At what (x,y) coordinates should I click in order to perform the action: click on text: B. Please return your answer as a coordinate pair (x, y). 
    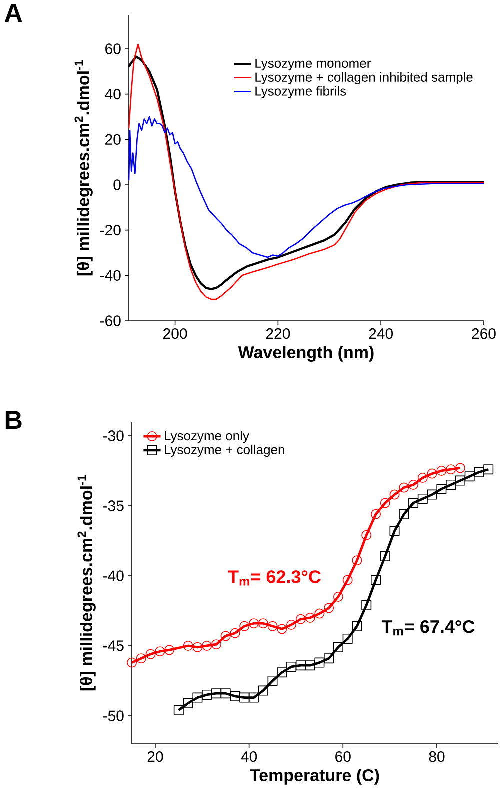
    Looking at the image, I should click on (14, 420).